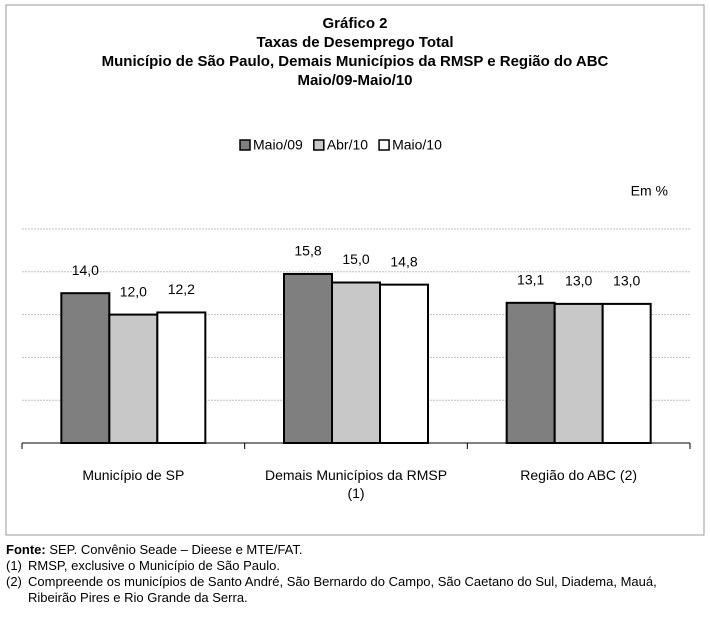  I want to click on x-tick-label: Demais Municípios da RMSP (1), so click(356, 484).